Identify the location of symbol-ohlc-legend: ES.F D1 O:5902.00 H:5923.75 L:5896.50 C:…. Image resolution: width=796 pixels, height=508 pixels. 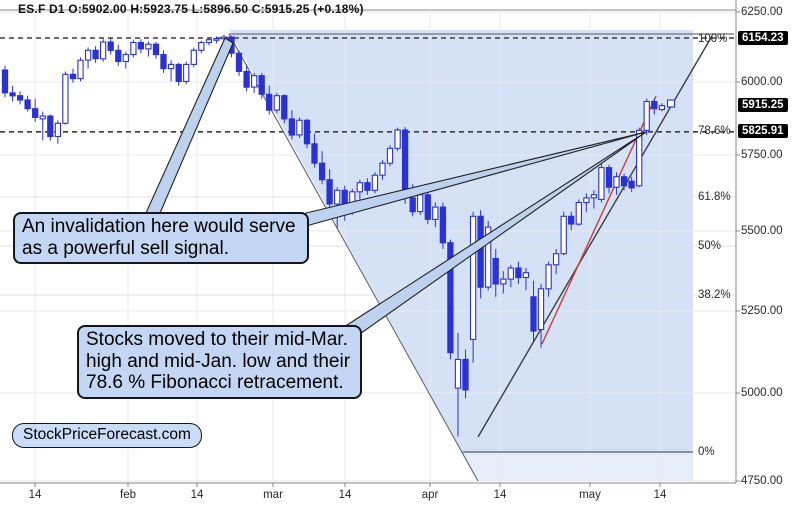
(191, 9).